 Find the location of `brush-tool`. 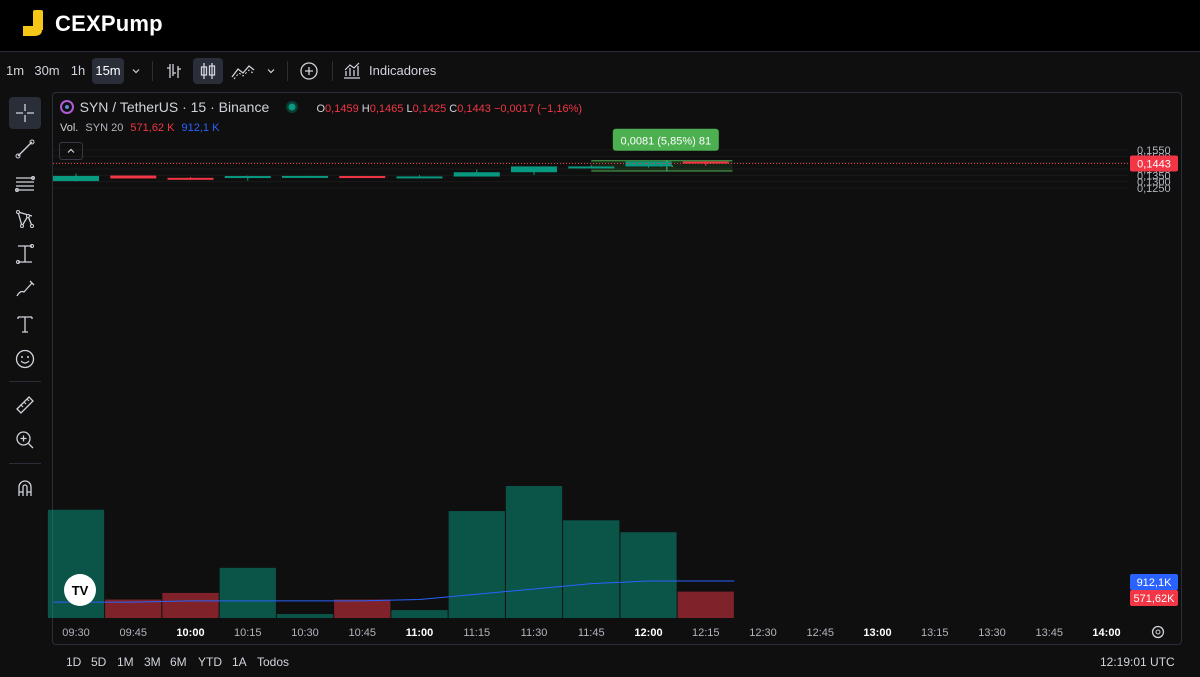

brush-tool is located at coordinates (25, 289).